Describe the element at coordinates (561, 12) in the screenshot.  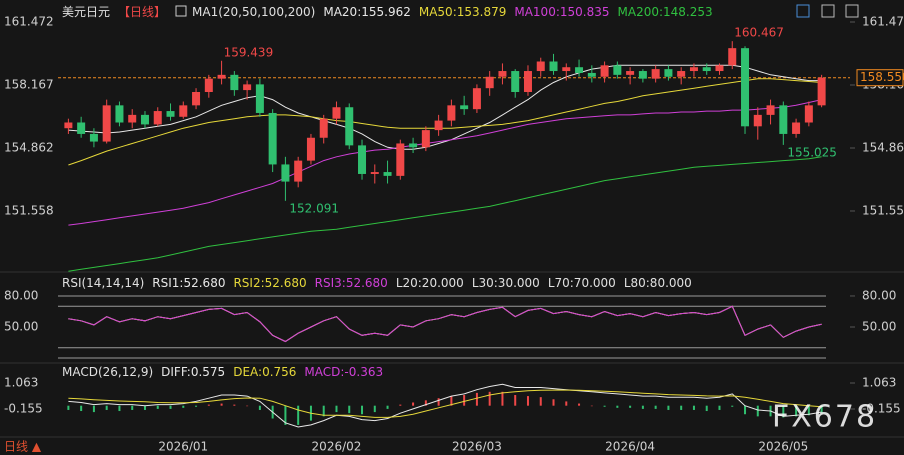
I see `legend-item: MA100:150.835` at that location.